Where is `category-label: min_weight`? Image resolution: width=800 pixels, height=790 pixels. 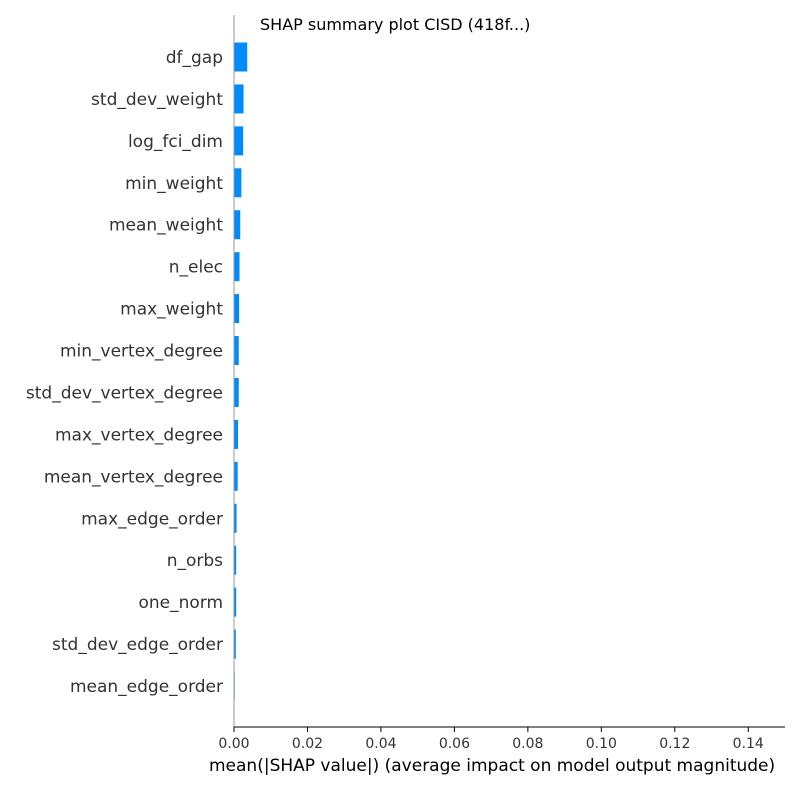
category-label: min_weight is located at coordinates (174, 184).